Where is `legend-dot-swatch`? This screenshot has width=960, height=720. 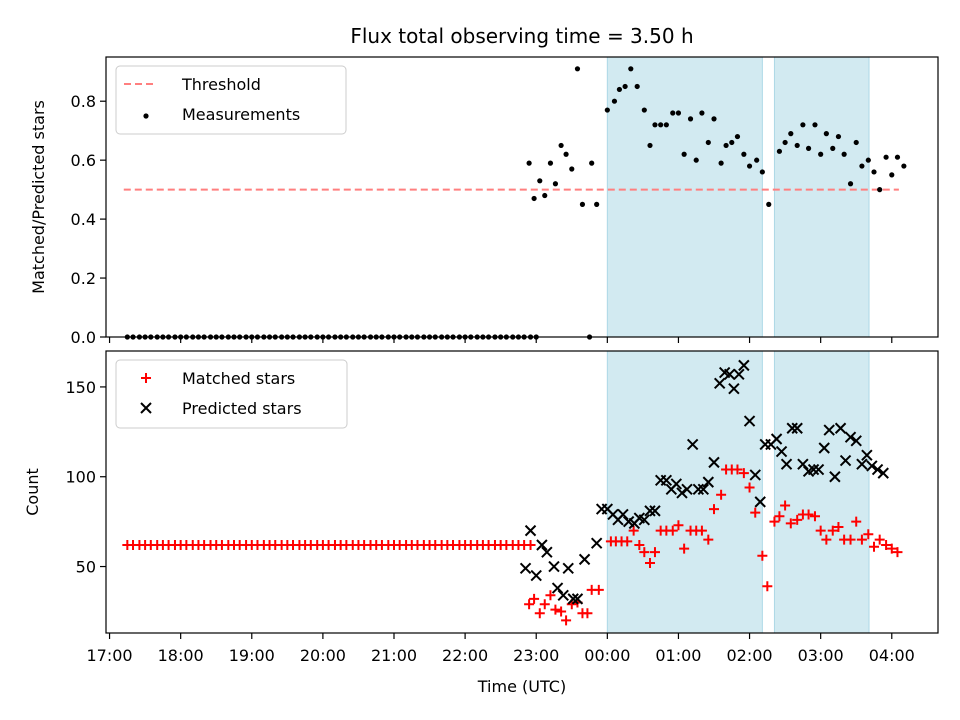
legend-dot-swatch is located at coordinates (146, 116).